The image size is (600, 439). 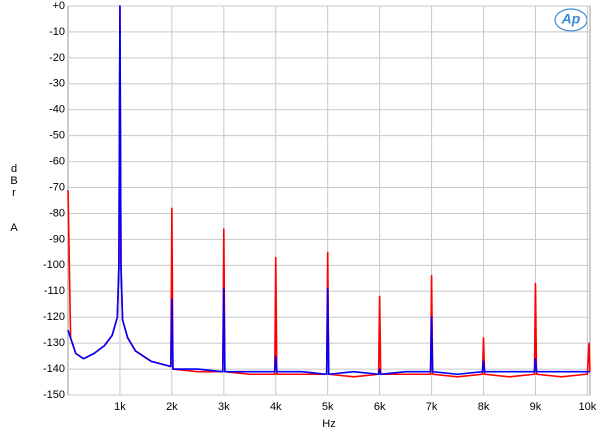 What do you see at coordinates (484, 407) in the screenshot?
I see `x-tick-label: 8k` at bounding box center [484, 407].